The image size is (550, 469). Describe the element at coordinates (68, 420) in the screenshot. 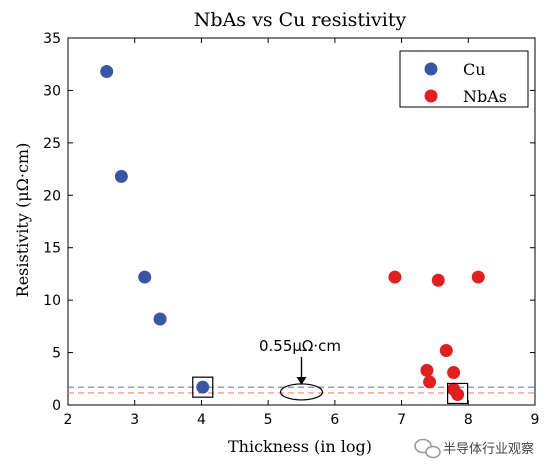

I see `x-tick-label: 2` at that location.